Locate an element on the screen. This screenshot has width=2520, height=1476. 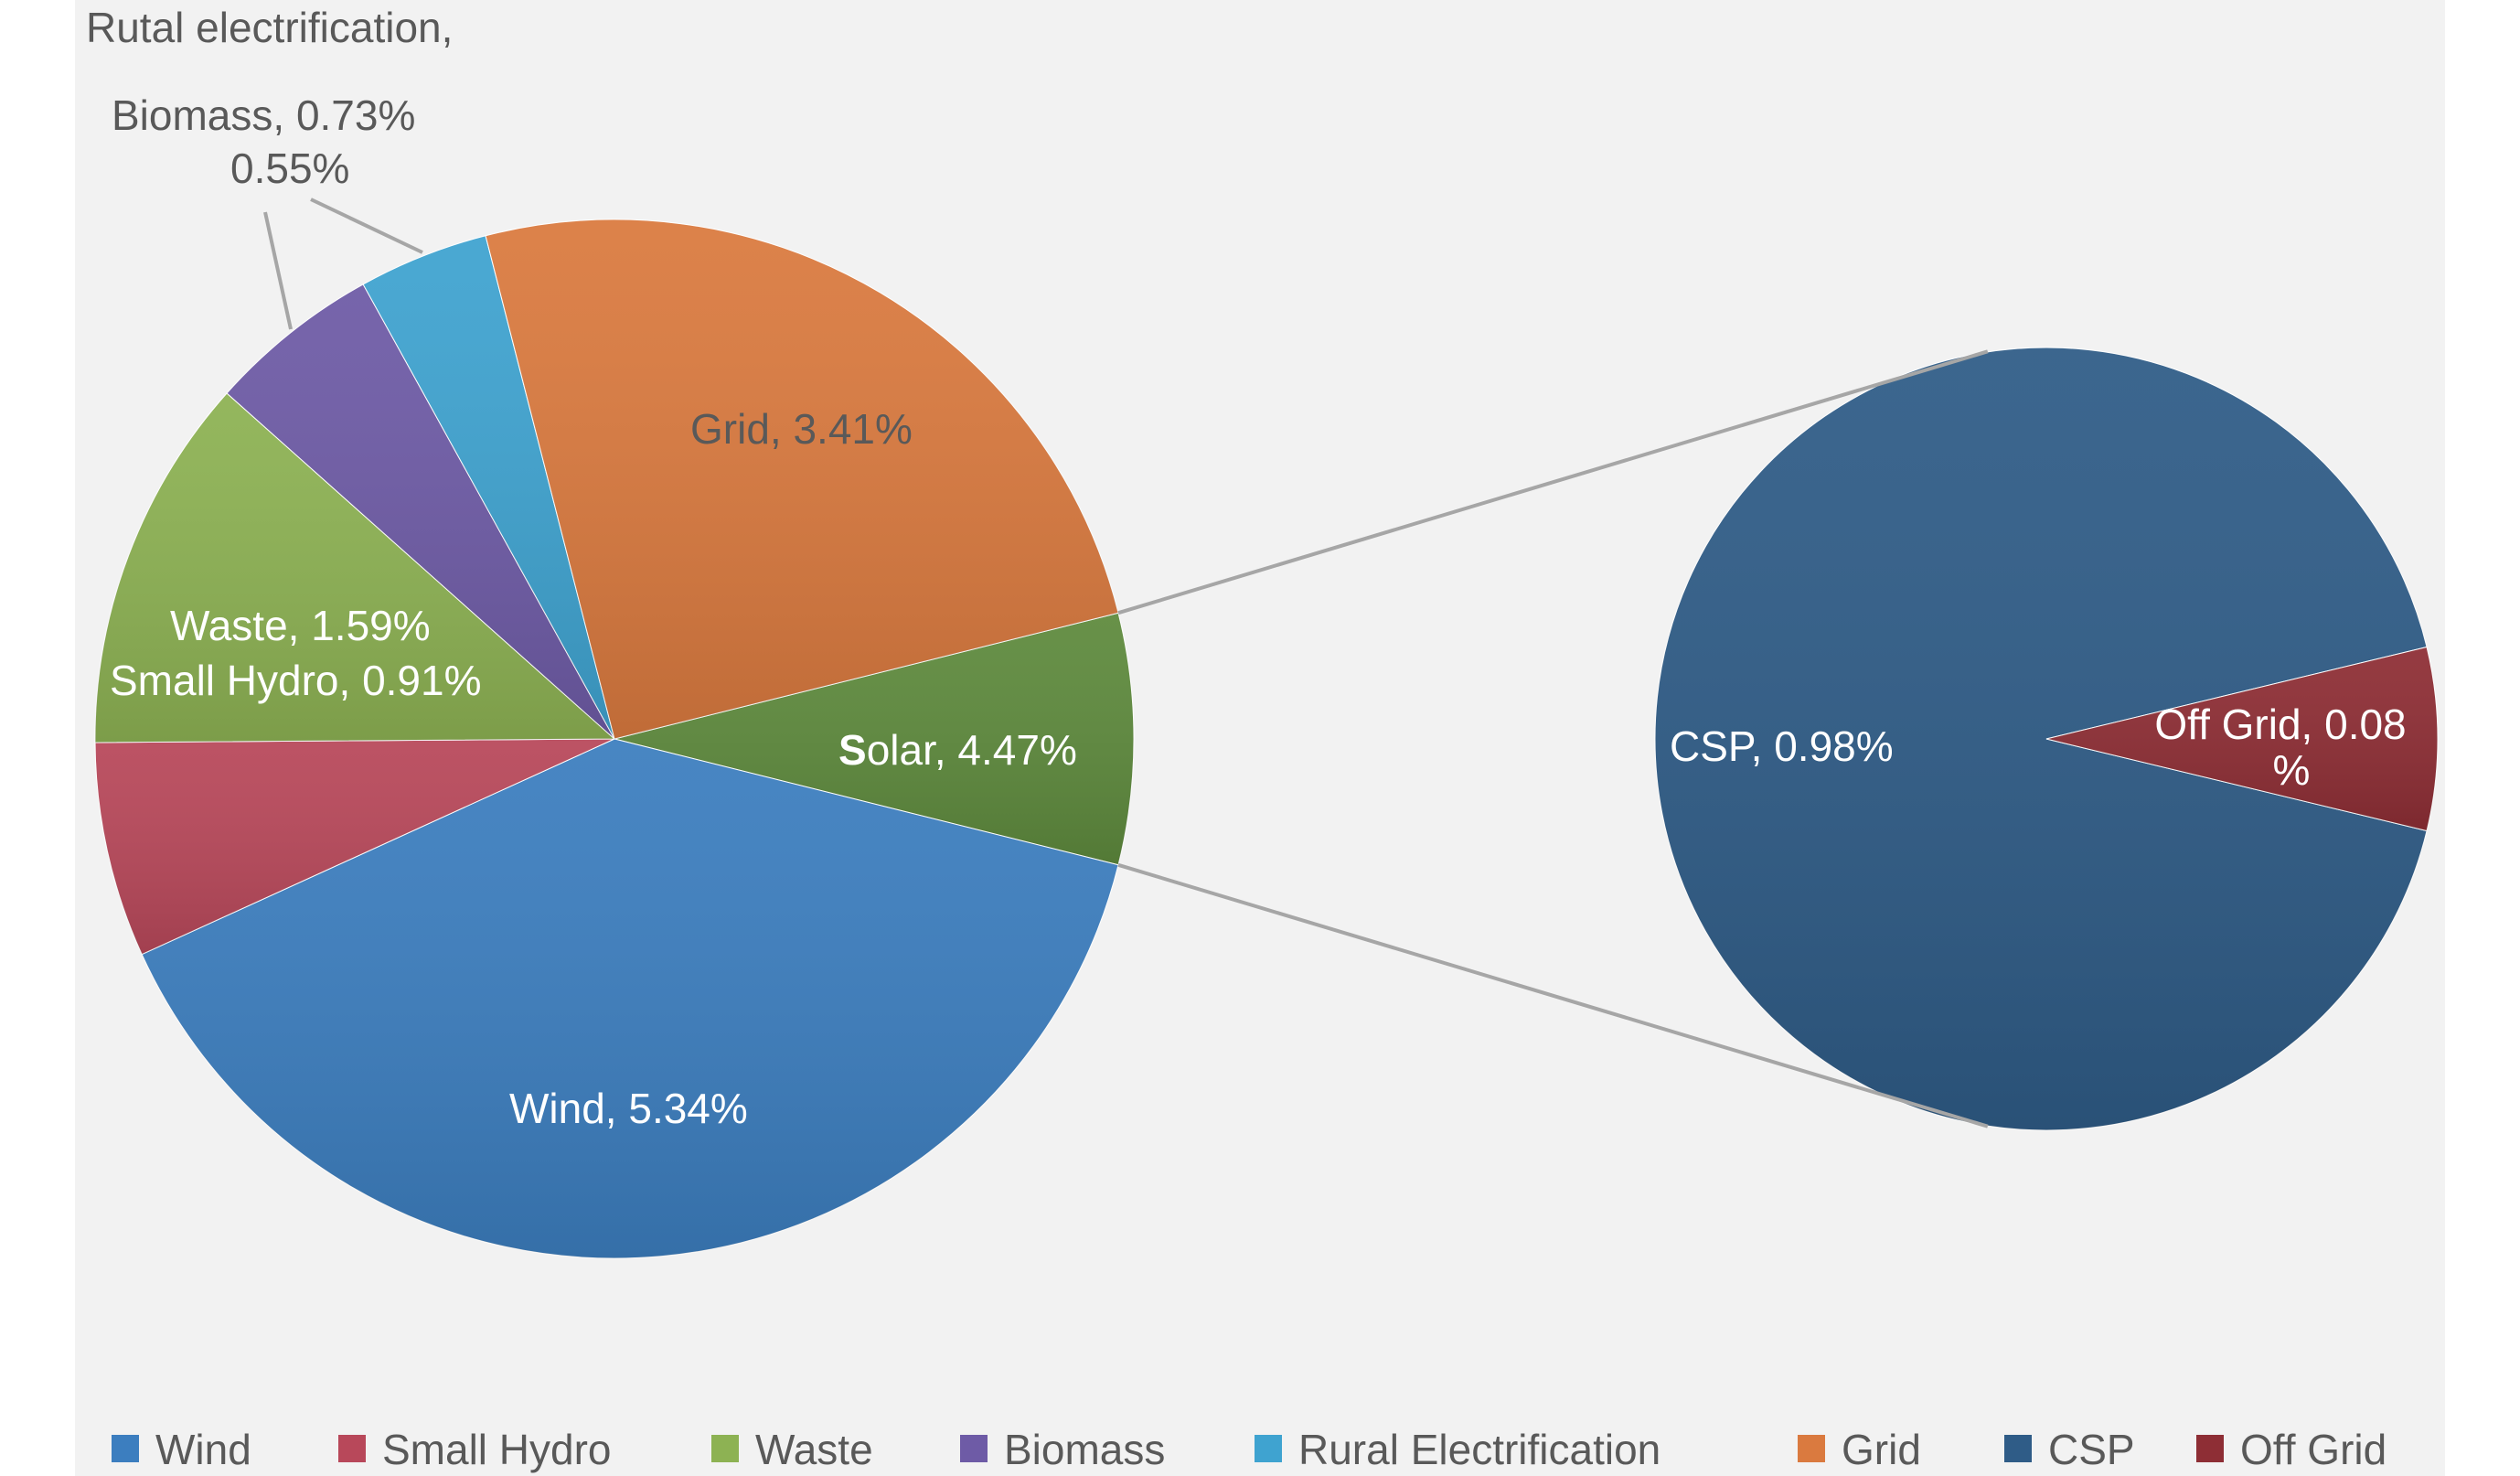
slice-wind-shade is located at coordinates (630, 998).